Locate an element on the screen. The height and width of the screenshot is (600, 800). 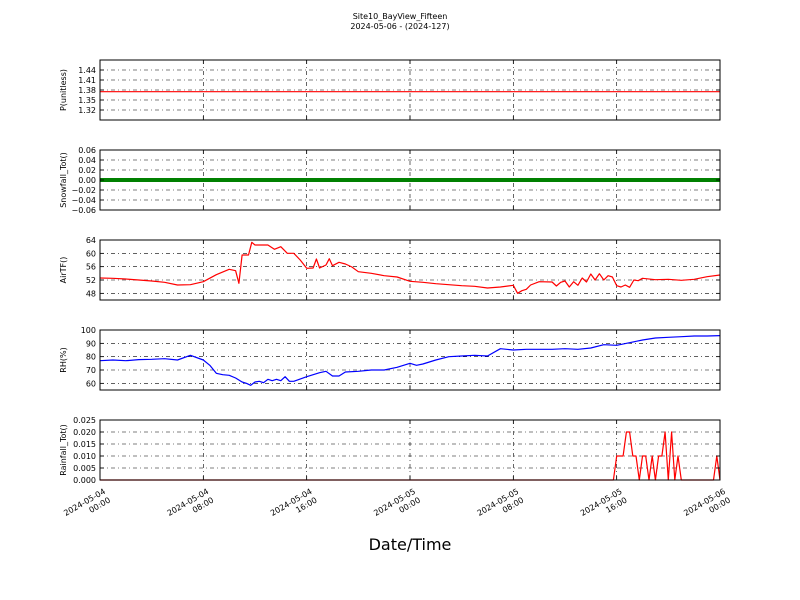
y-tick-label: 56 is located at coordinates (91, 267).